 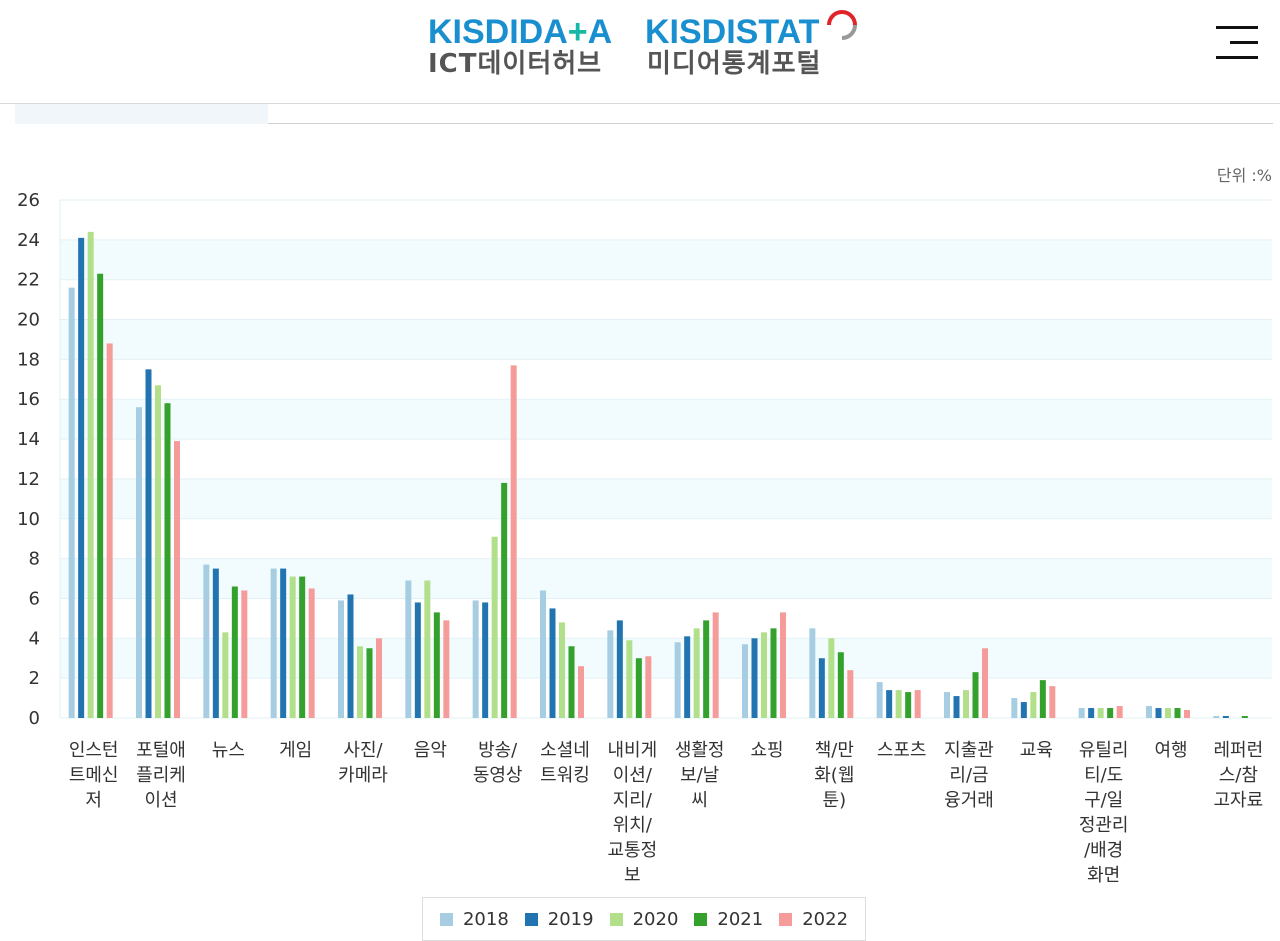 I want to click on x-category-label-line: 정관리, so click(x=1104, y=825).